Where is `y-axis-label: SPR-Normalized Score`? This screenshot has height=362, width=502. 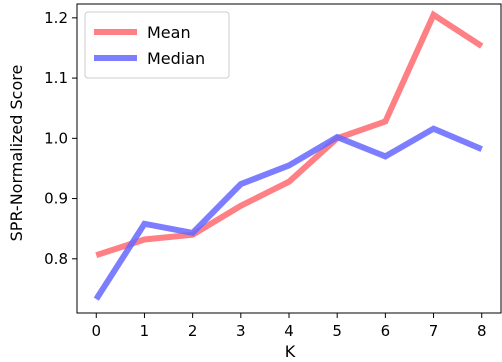
y-axis-label: SPR-Normalized Score is located at coordinates (16, 153).